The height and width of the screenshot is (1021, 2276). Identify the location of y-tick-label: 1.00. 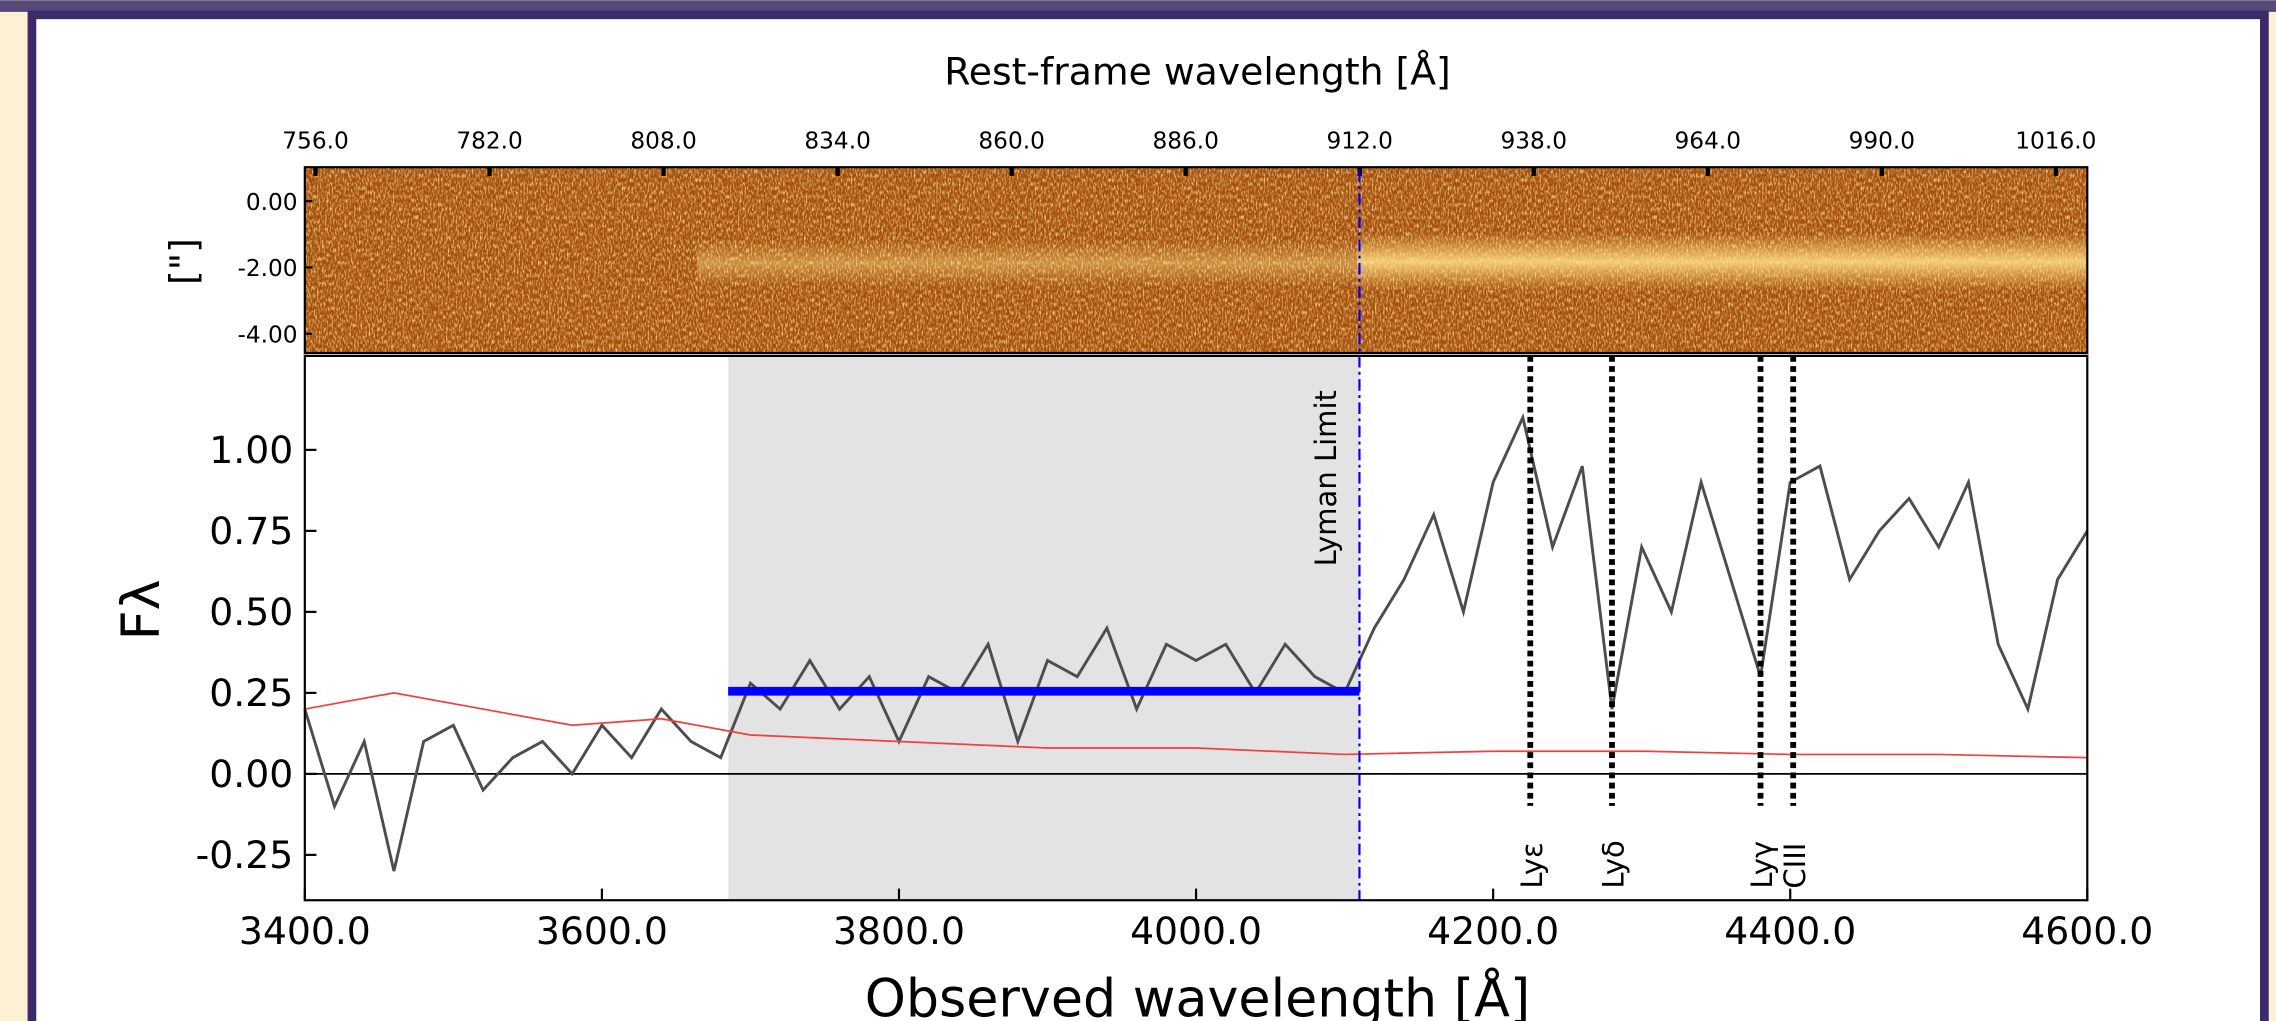
(251, 450).